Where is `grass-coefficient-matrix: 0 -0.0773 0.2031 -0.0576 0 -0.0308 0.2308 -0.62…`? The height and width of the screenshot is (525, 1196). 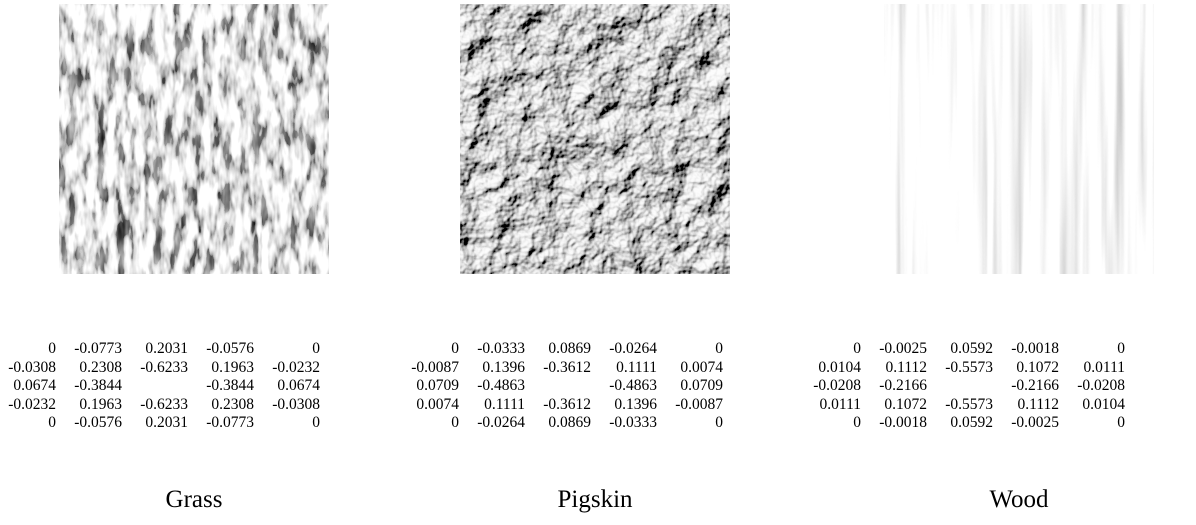
grass-coefficient-matrix: 0 -0.0773 0.2031 -0.0576 0 -0.0308 0.2308 -0.62… is located at coordinates (160, 386).